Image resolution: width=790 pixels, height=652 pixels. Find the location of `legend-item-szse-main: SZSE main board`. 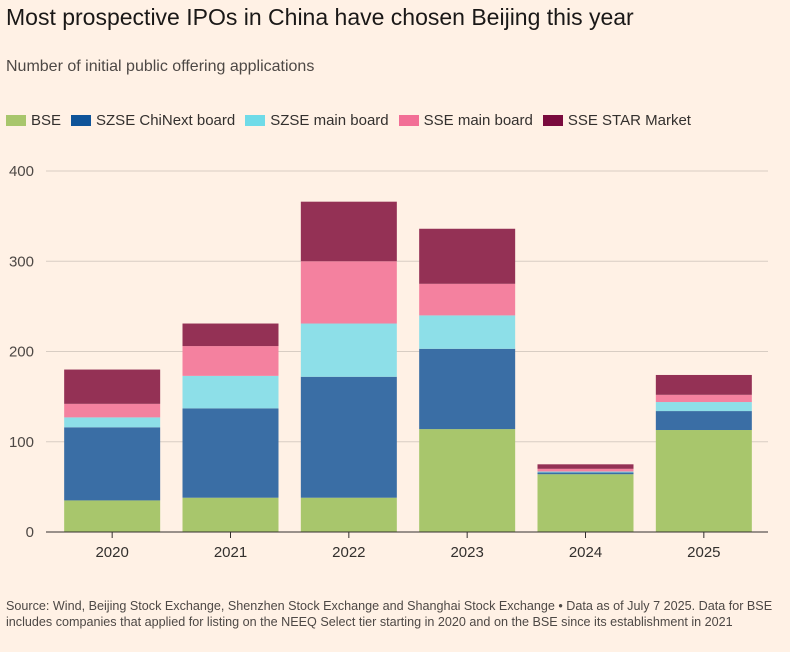

legend-item-szse-main: SZSE main board is located at coordinates (317, 120).